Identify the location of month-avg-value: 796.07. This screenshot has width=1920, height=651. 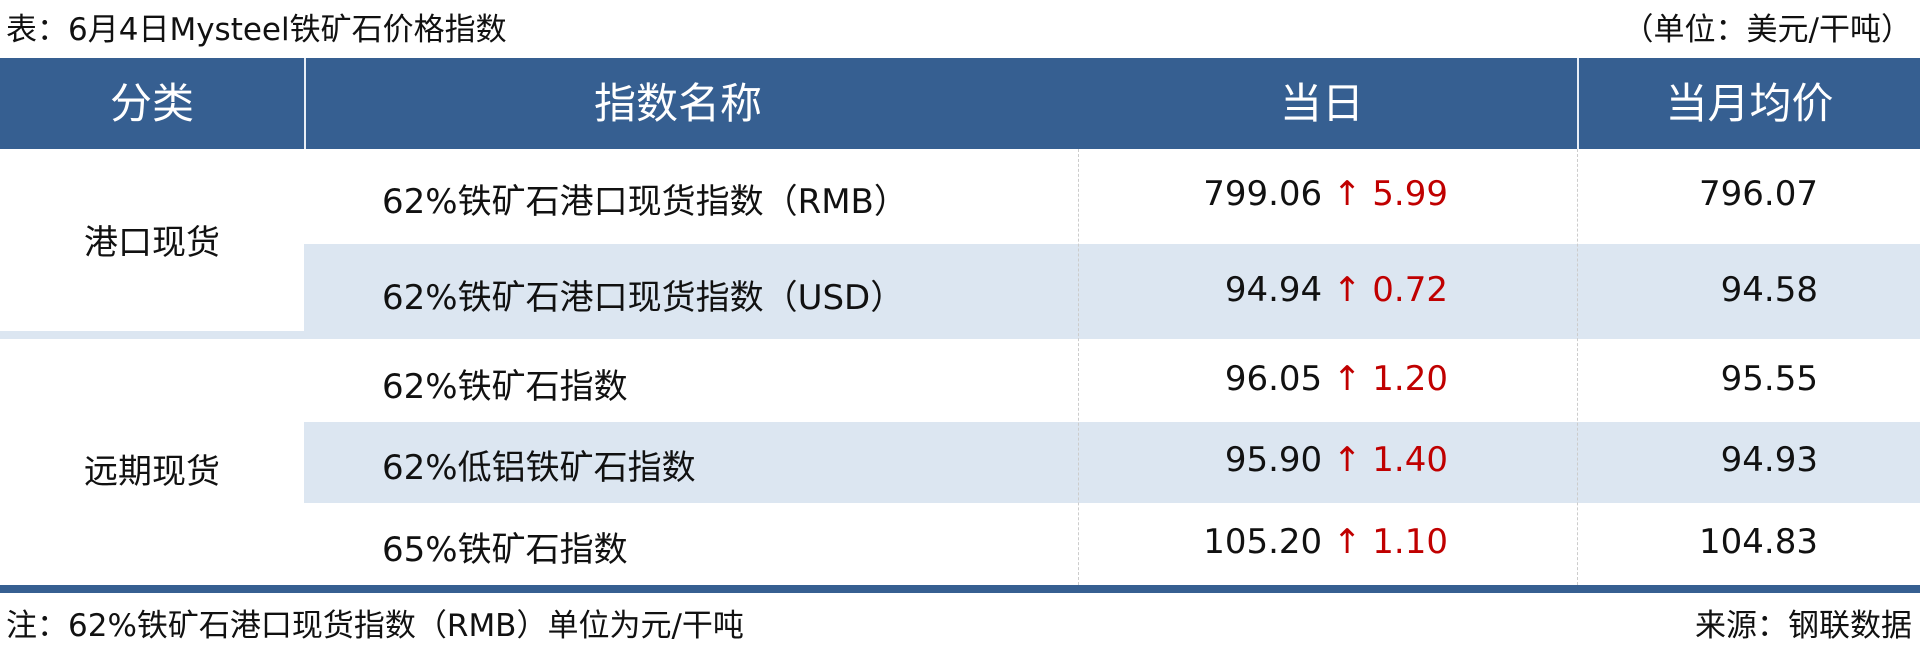
(1758, 194).